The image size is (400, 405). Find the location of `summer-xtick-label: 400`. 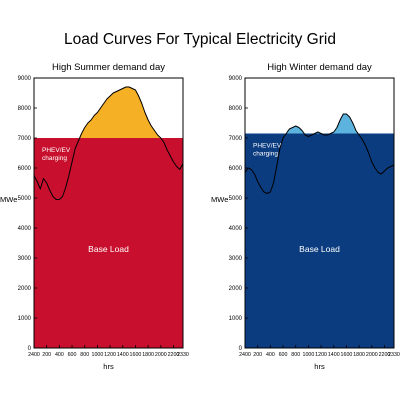

summer-xtick-label: 400 is located at coordinates (59, 355).